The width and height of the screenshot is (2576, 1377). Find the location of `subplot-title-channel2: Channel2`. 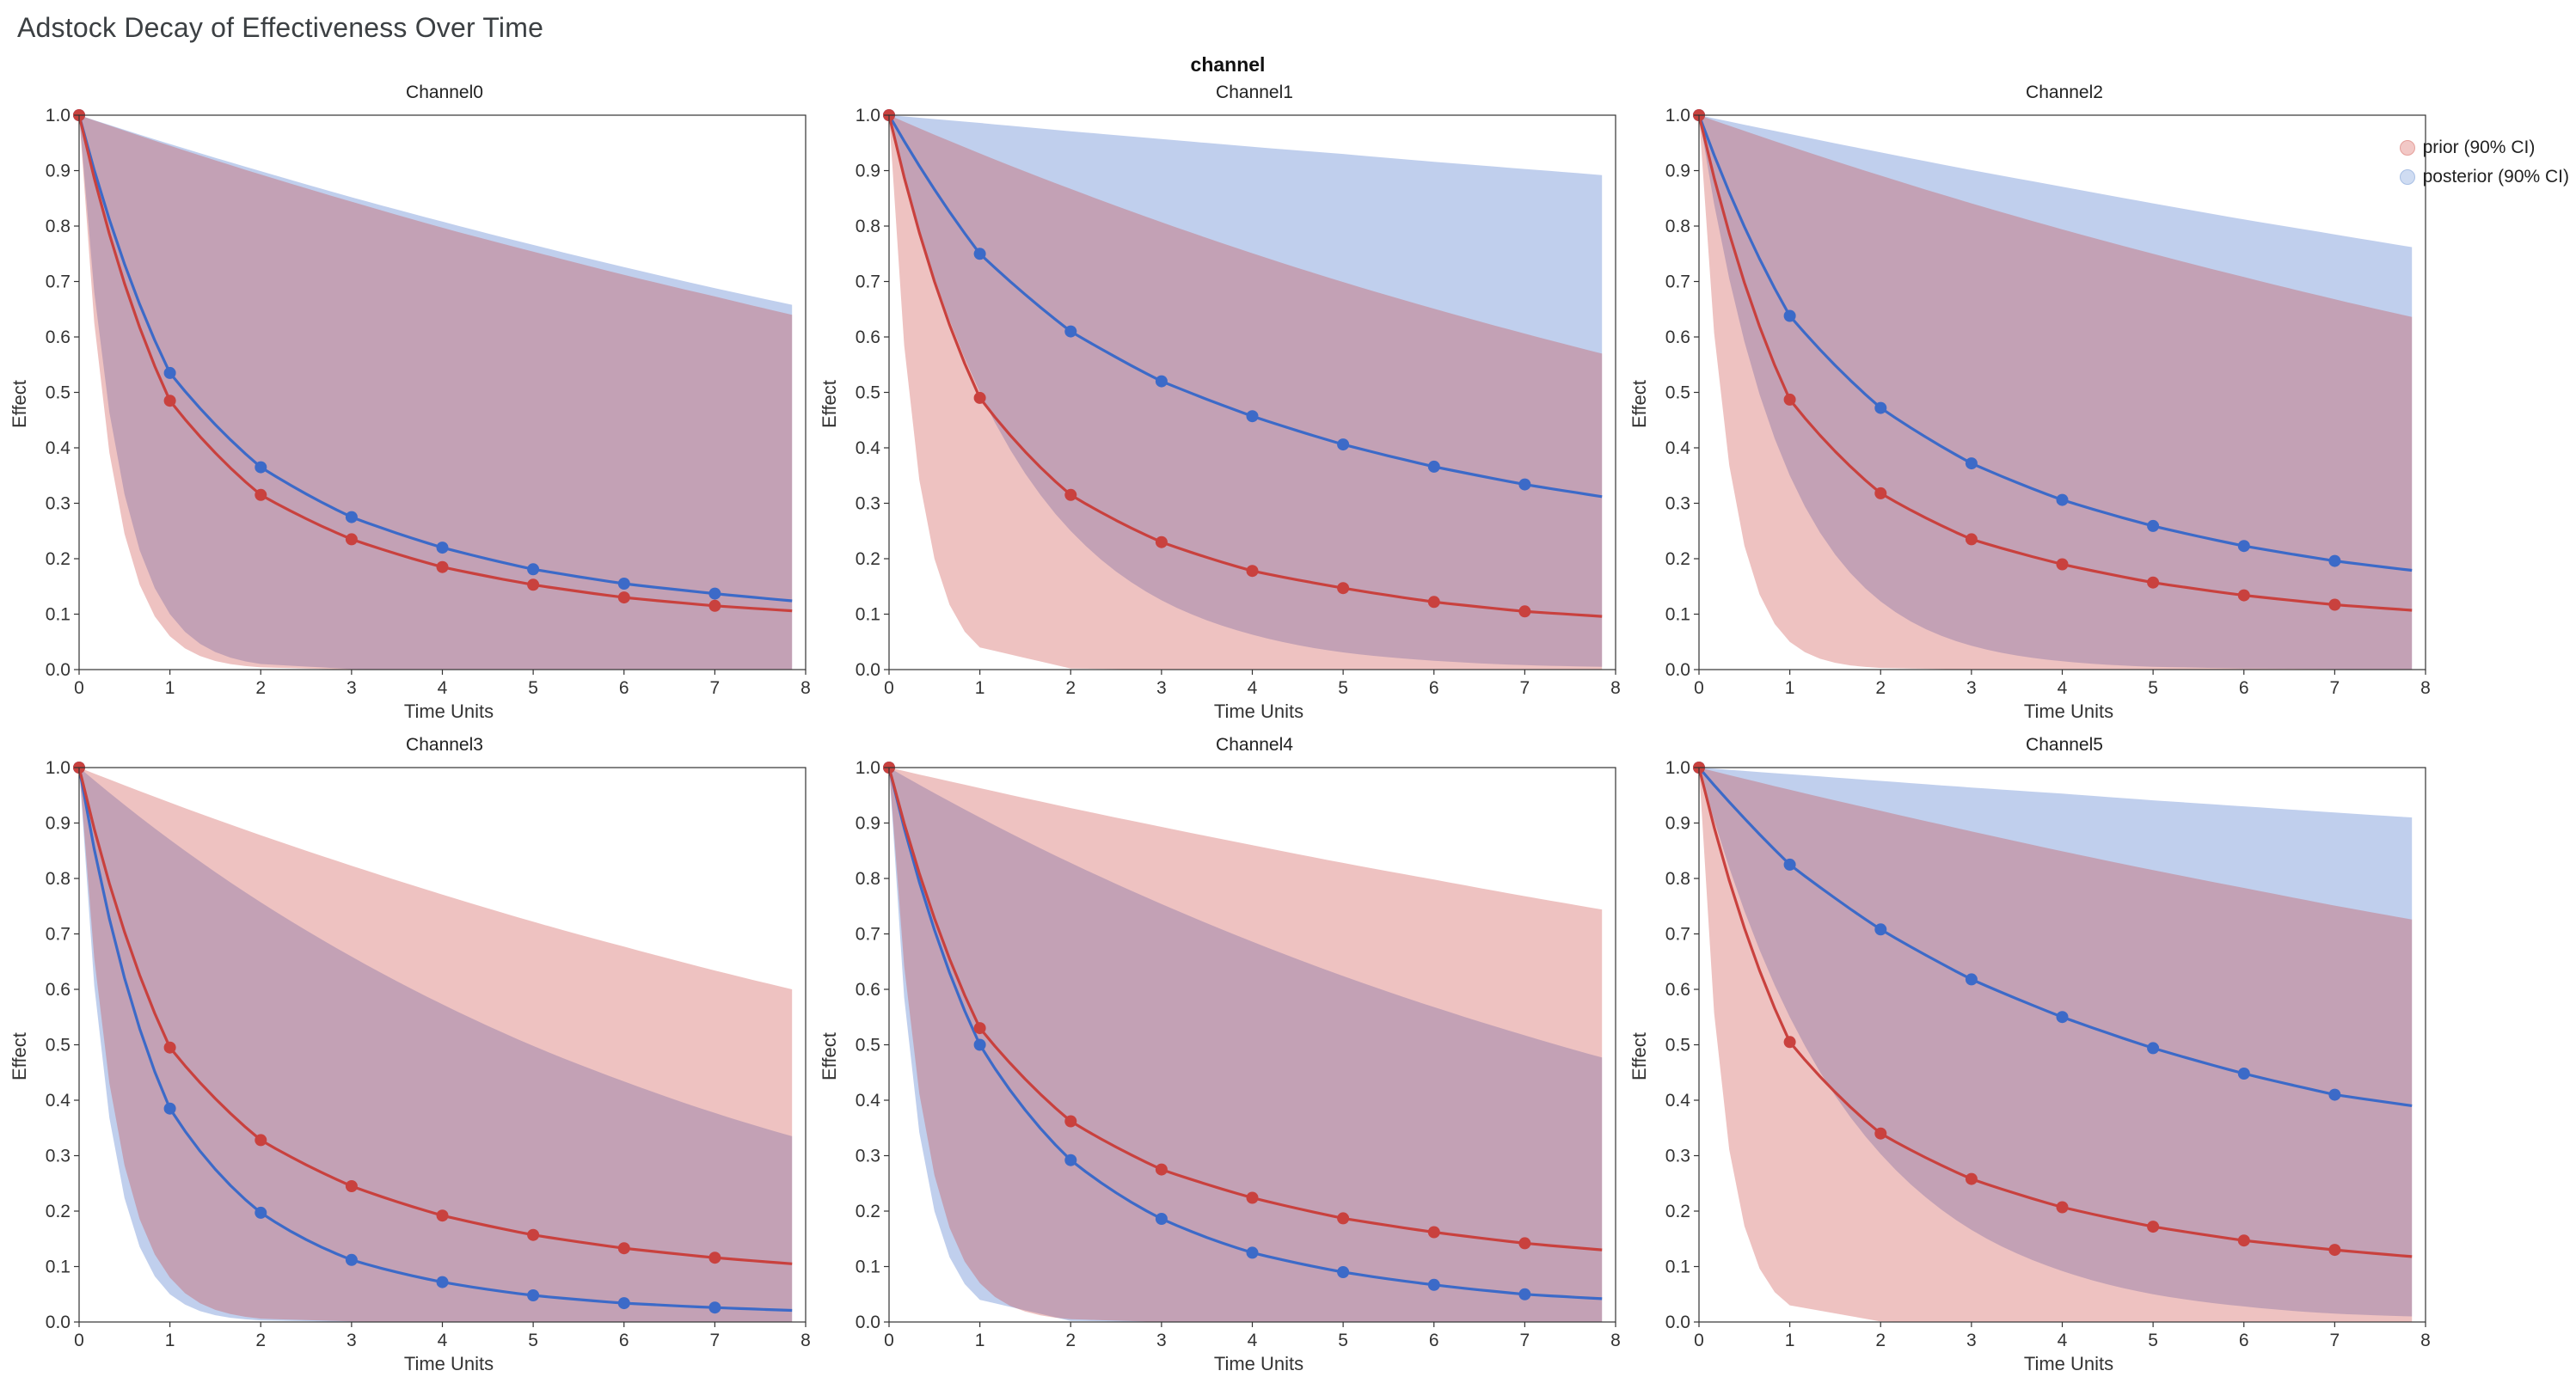

subplot-title-channel2: Channel2 is located at coordinates (2064, 92).